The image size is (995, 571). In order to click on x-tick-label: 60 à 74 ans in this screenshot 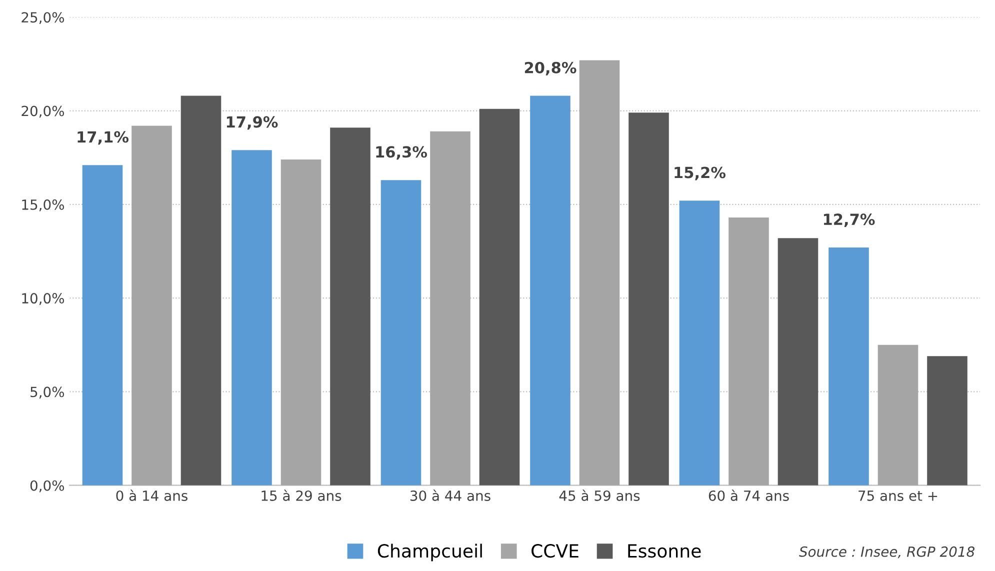, I will do `click(748, 495)`.